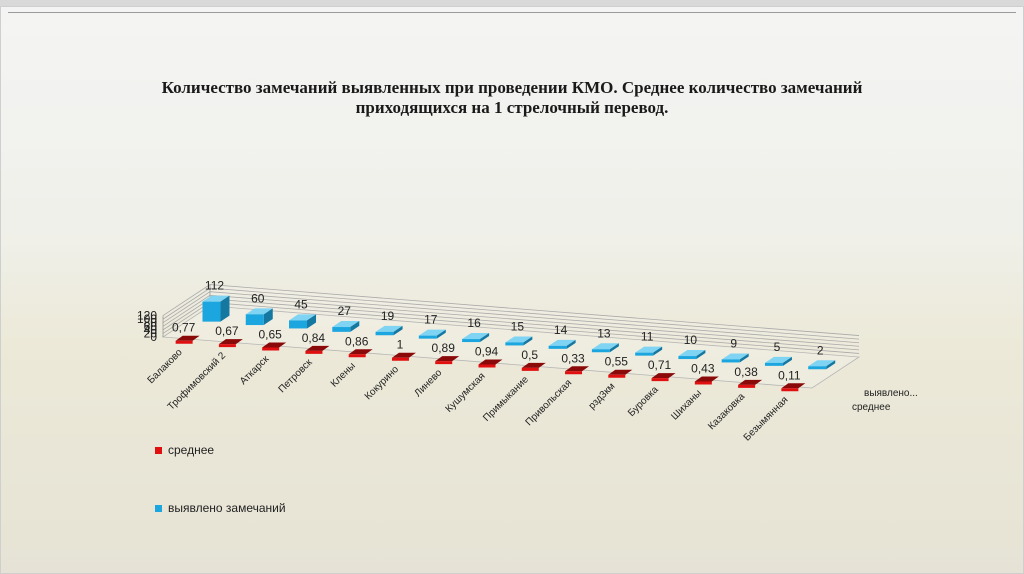  Describe the element at coordinates (158, 509) in the screenshot. I see `legend-swatch-blue` at that location.